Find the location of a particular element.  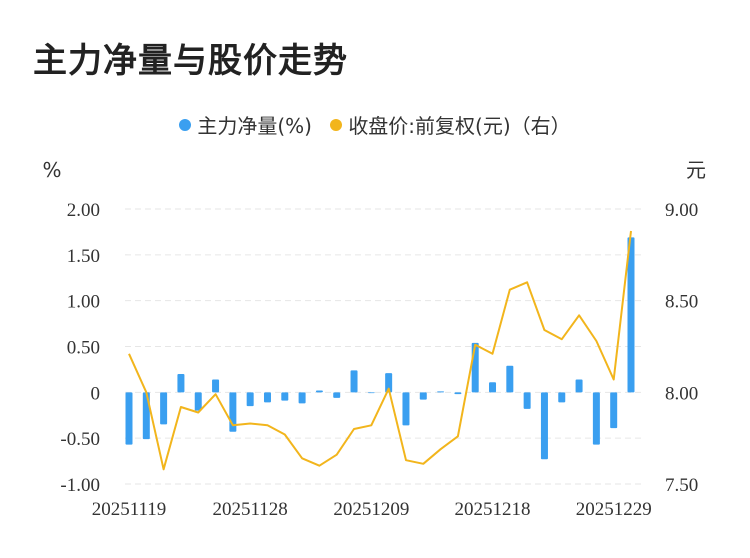

x-tick-label: 20251209 is located at coordinates (371, 509).